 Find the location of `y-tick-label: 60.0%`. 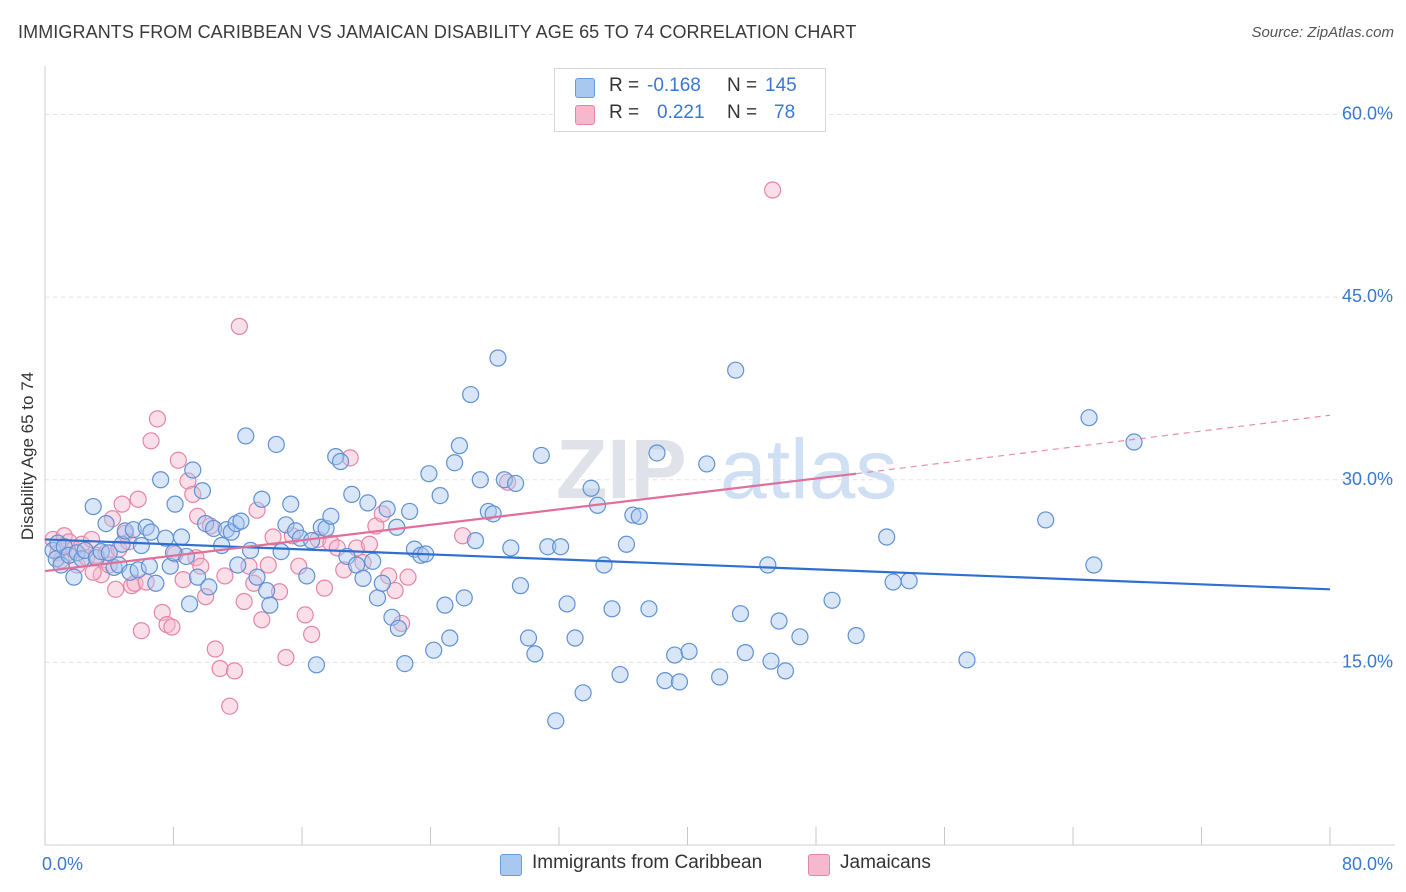

y-tick-label: 60.0% is located at coordinates (1367, 114).